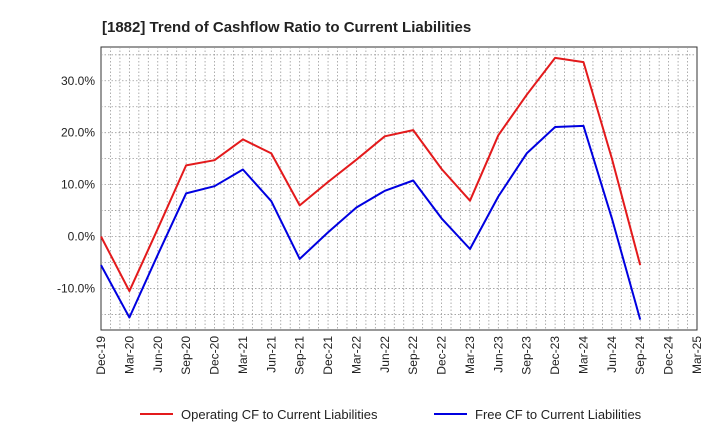  I want to click on y-tick-label: -10.0%, so click(76, 288).